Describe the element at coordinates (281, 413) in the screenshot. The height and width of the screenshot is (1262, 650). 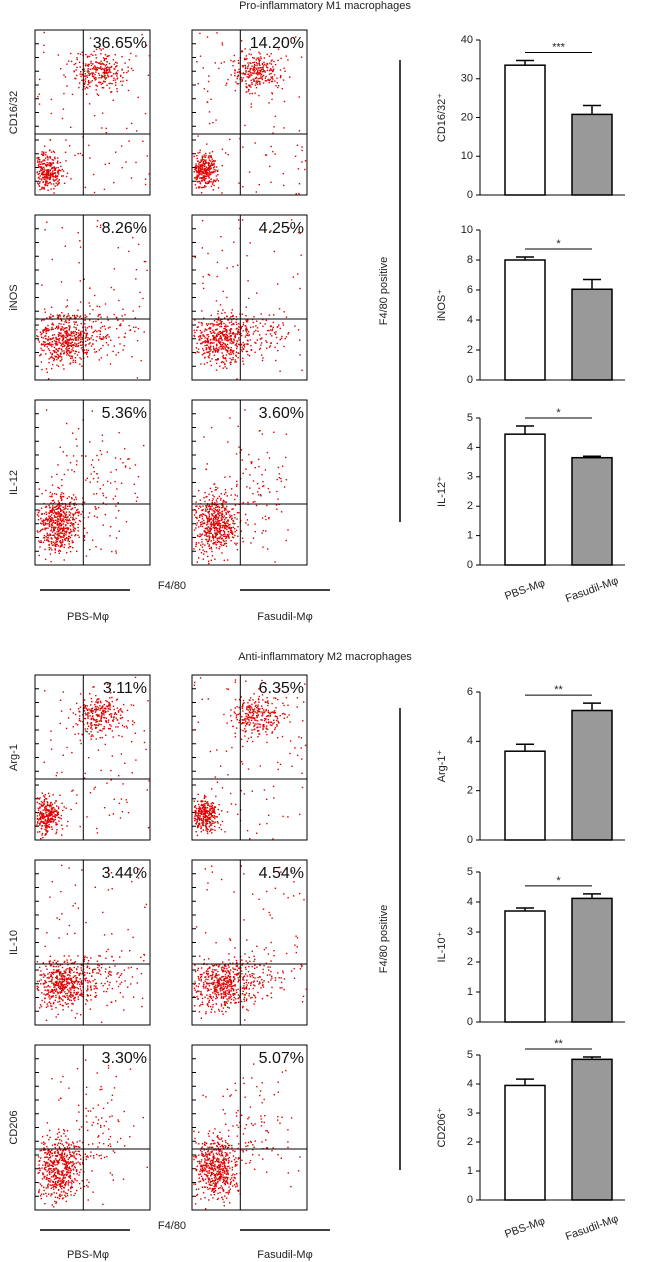
I see `quadrant-percentage: 3.60%` at that location.